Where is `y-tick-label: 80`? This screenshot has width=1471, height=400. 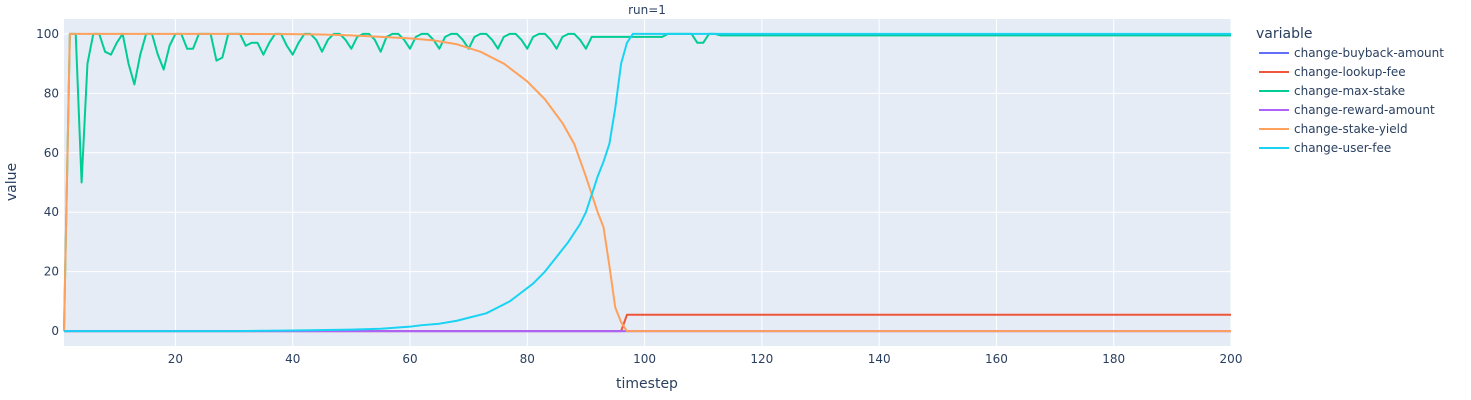
y-tick-label: 80 is located at coordinates (51, 93).